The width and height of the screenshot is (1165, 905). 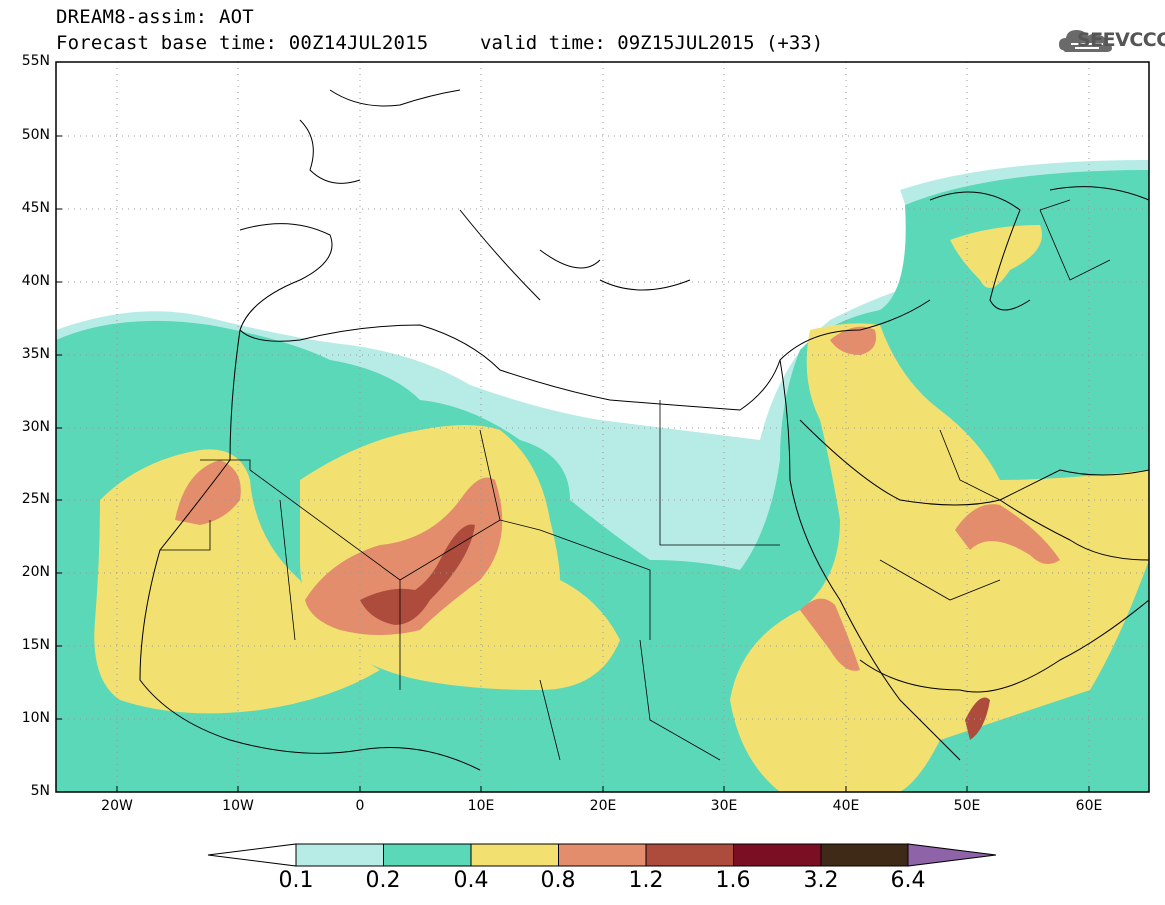 I want to click on lat-label: 30N, so click(x=35, y=427).